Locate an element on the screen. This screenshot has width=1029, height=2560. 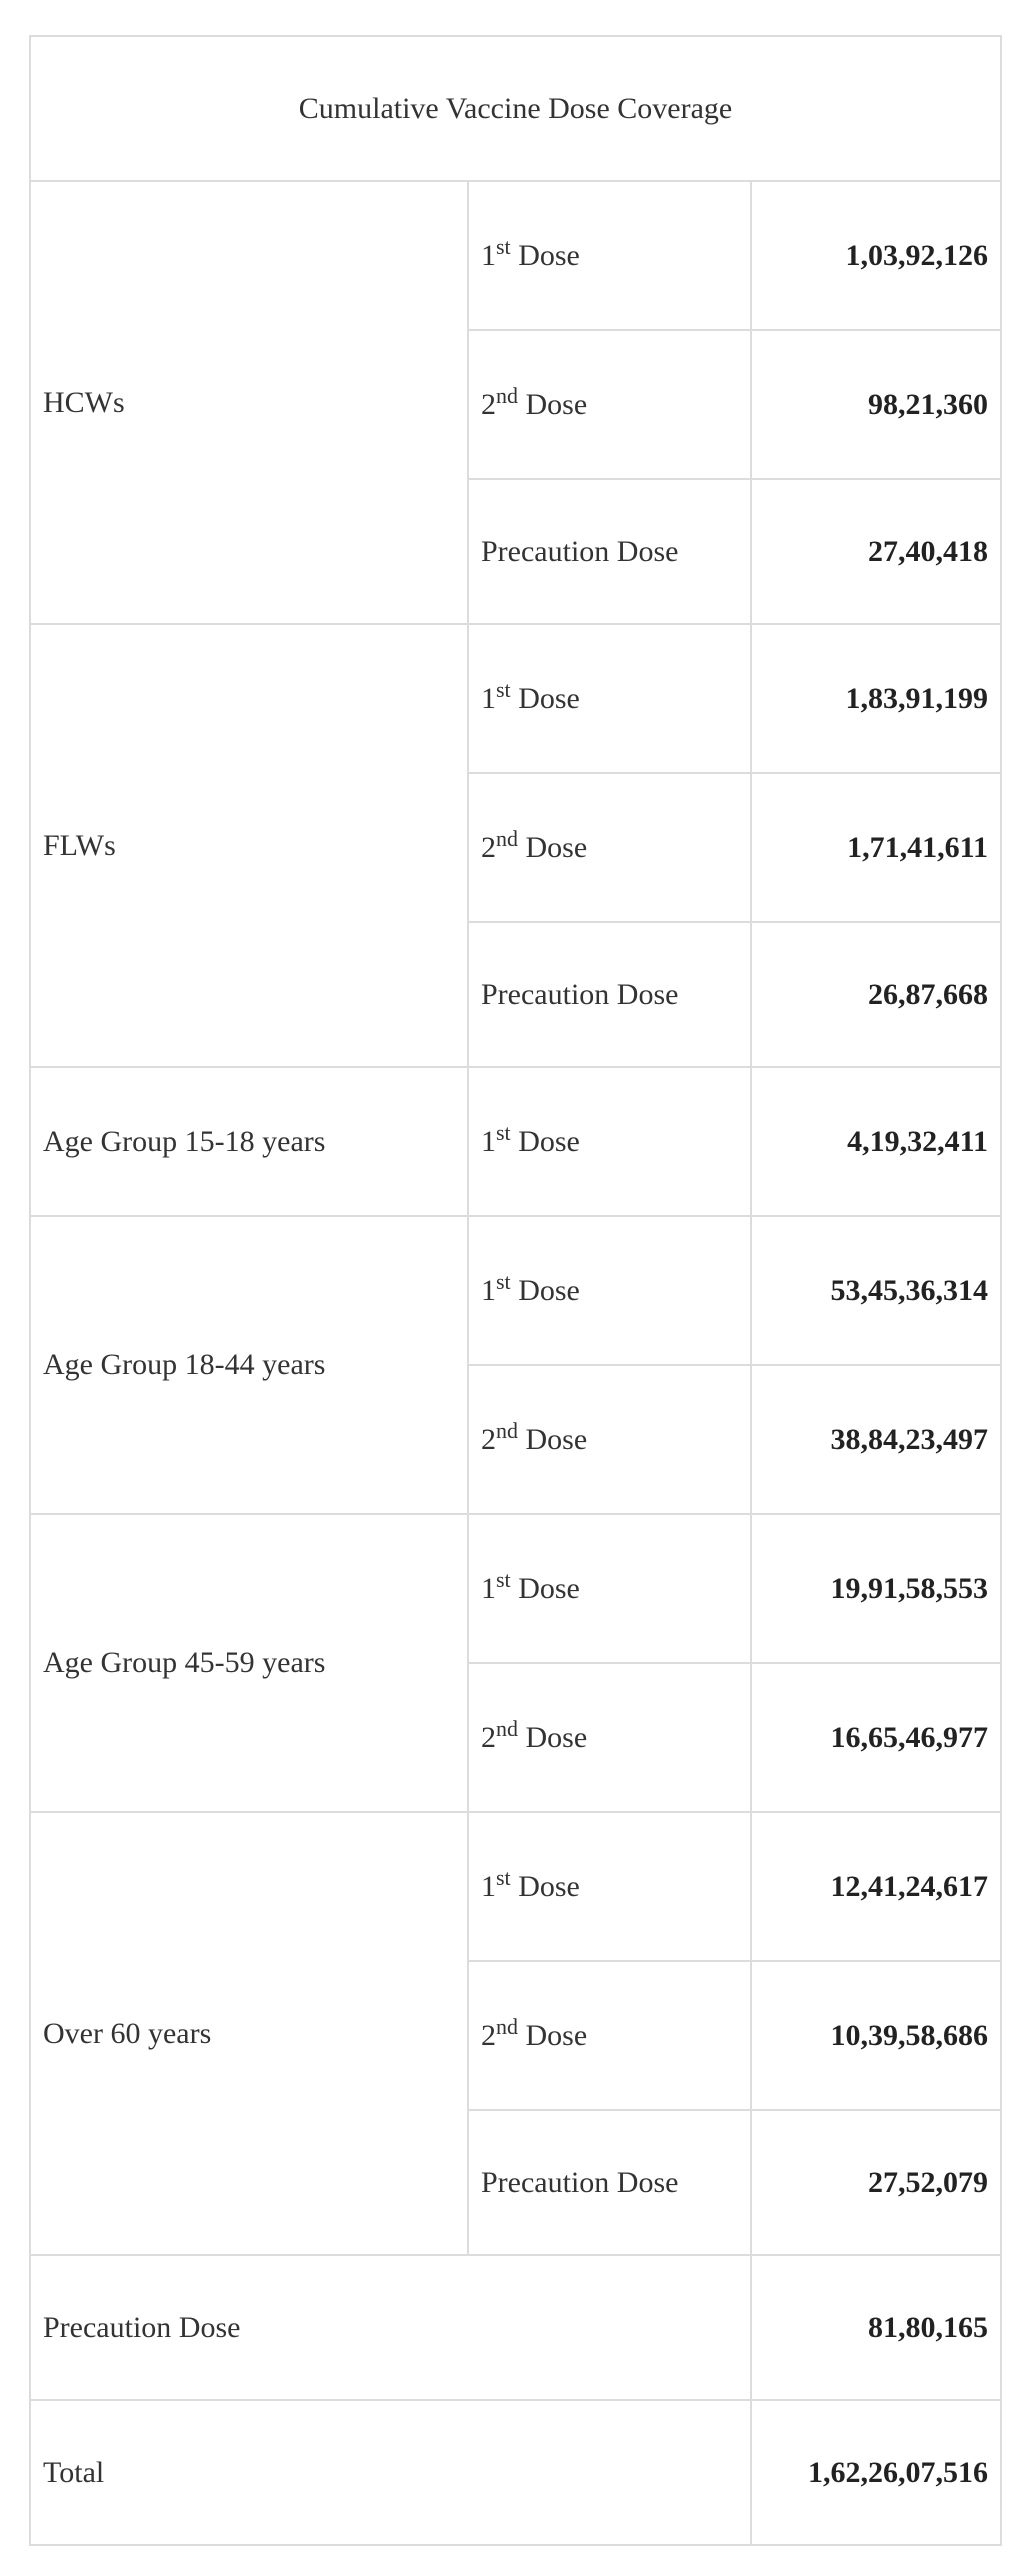
table-row: Precaution Dose 27,52,079 is located at coordinates (516, 2182).